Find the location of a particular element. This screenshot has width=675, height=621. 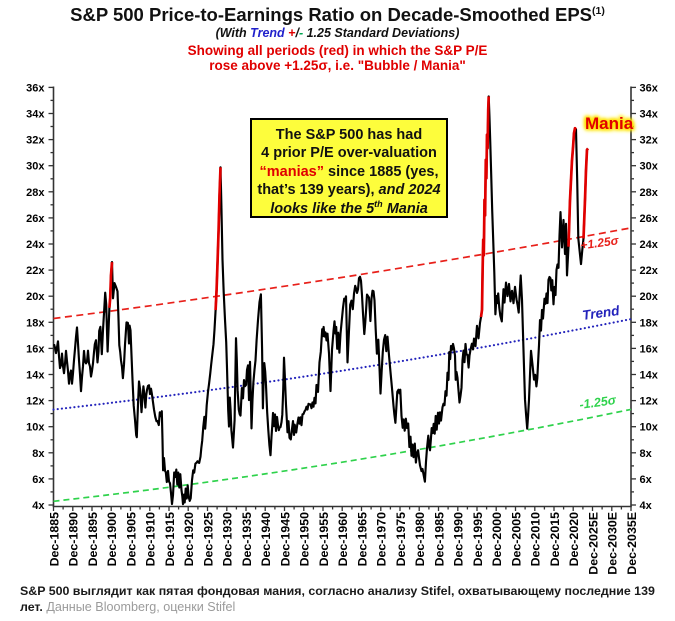

svg-text: Dec-1935 is located at coordinates (247, 539).